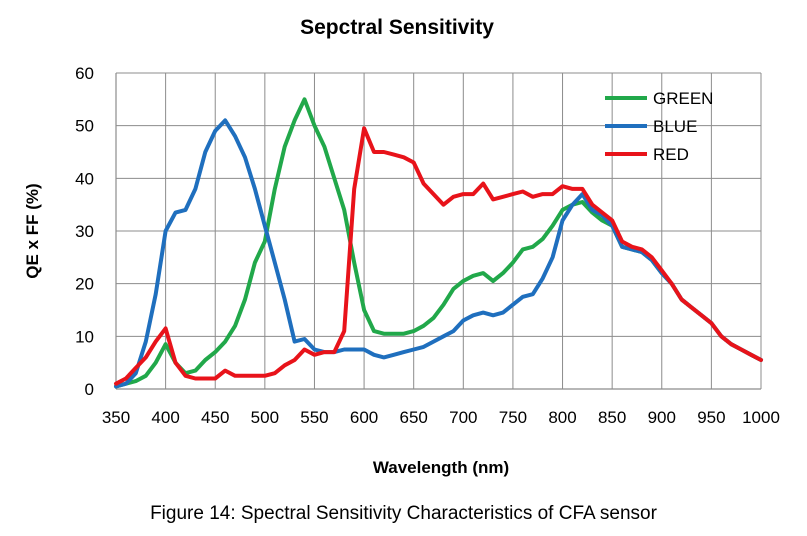 The width and height of the screenshot is (807, 536). What do you see at coordinates (84, 126) in the screenshot?
I see `y-tick-label: 50` at bounding box center [84, 126].